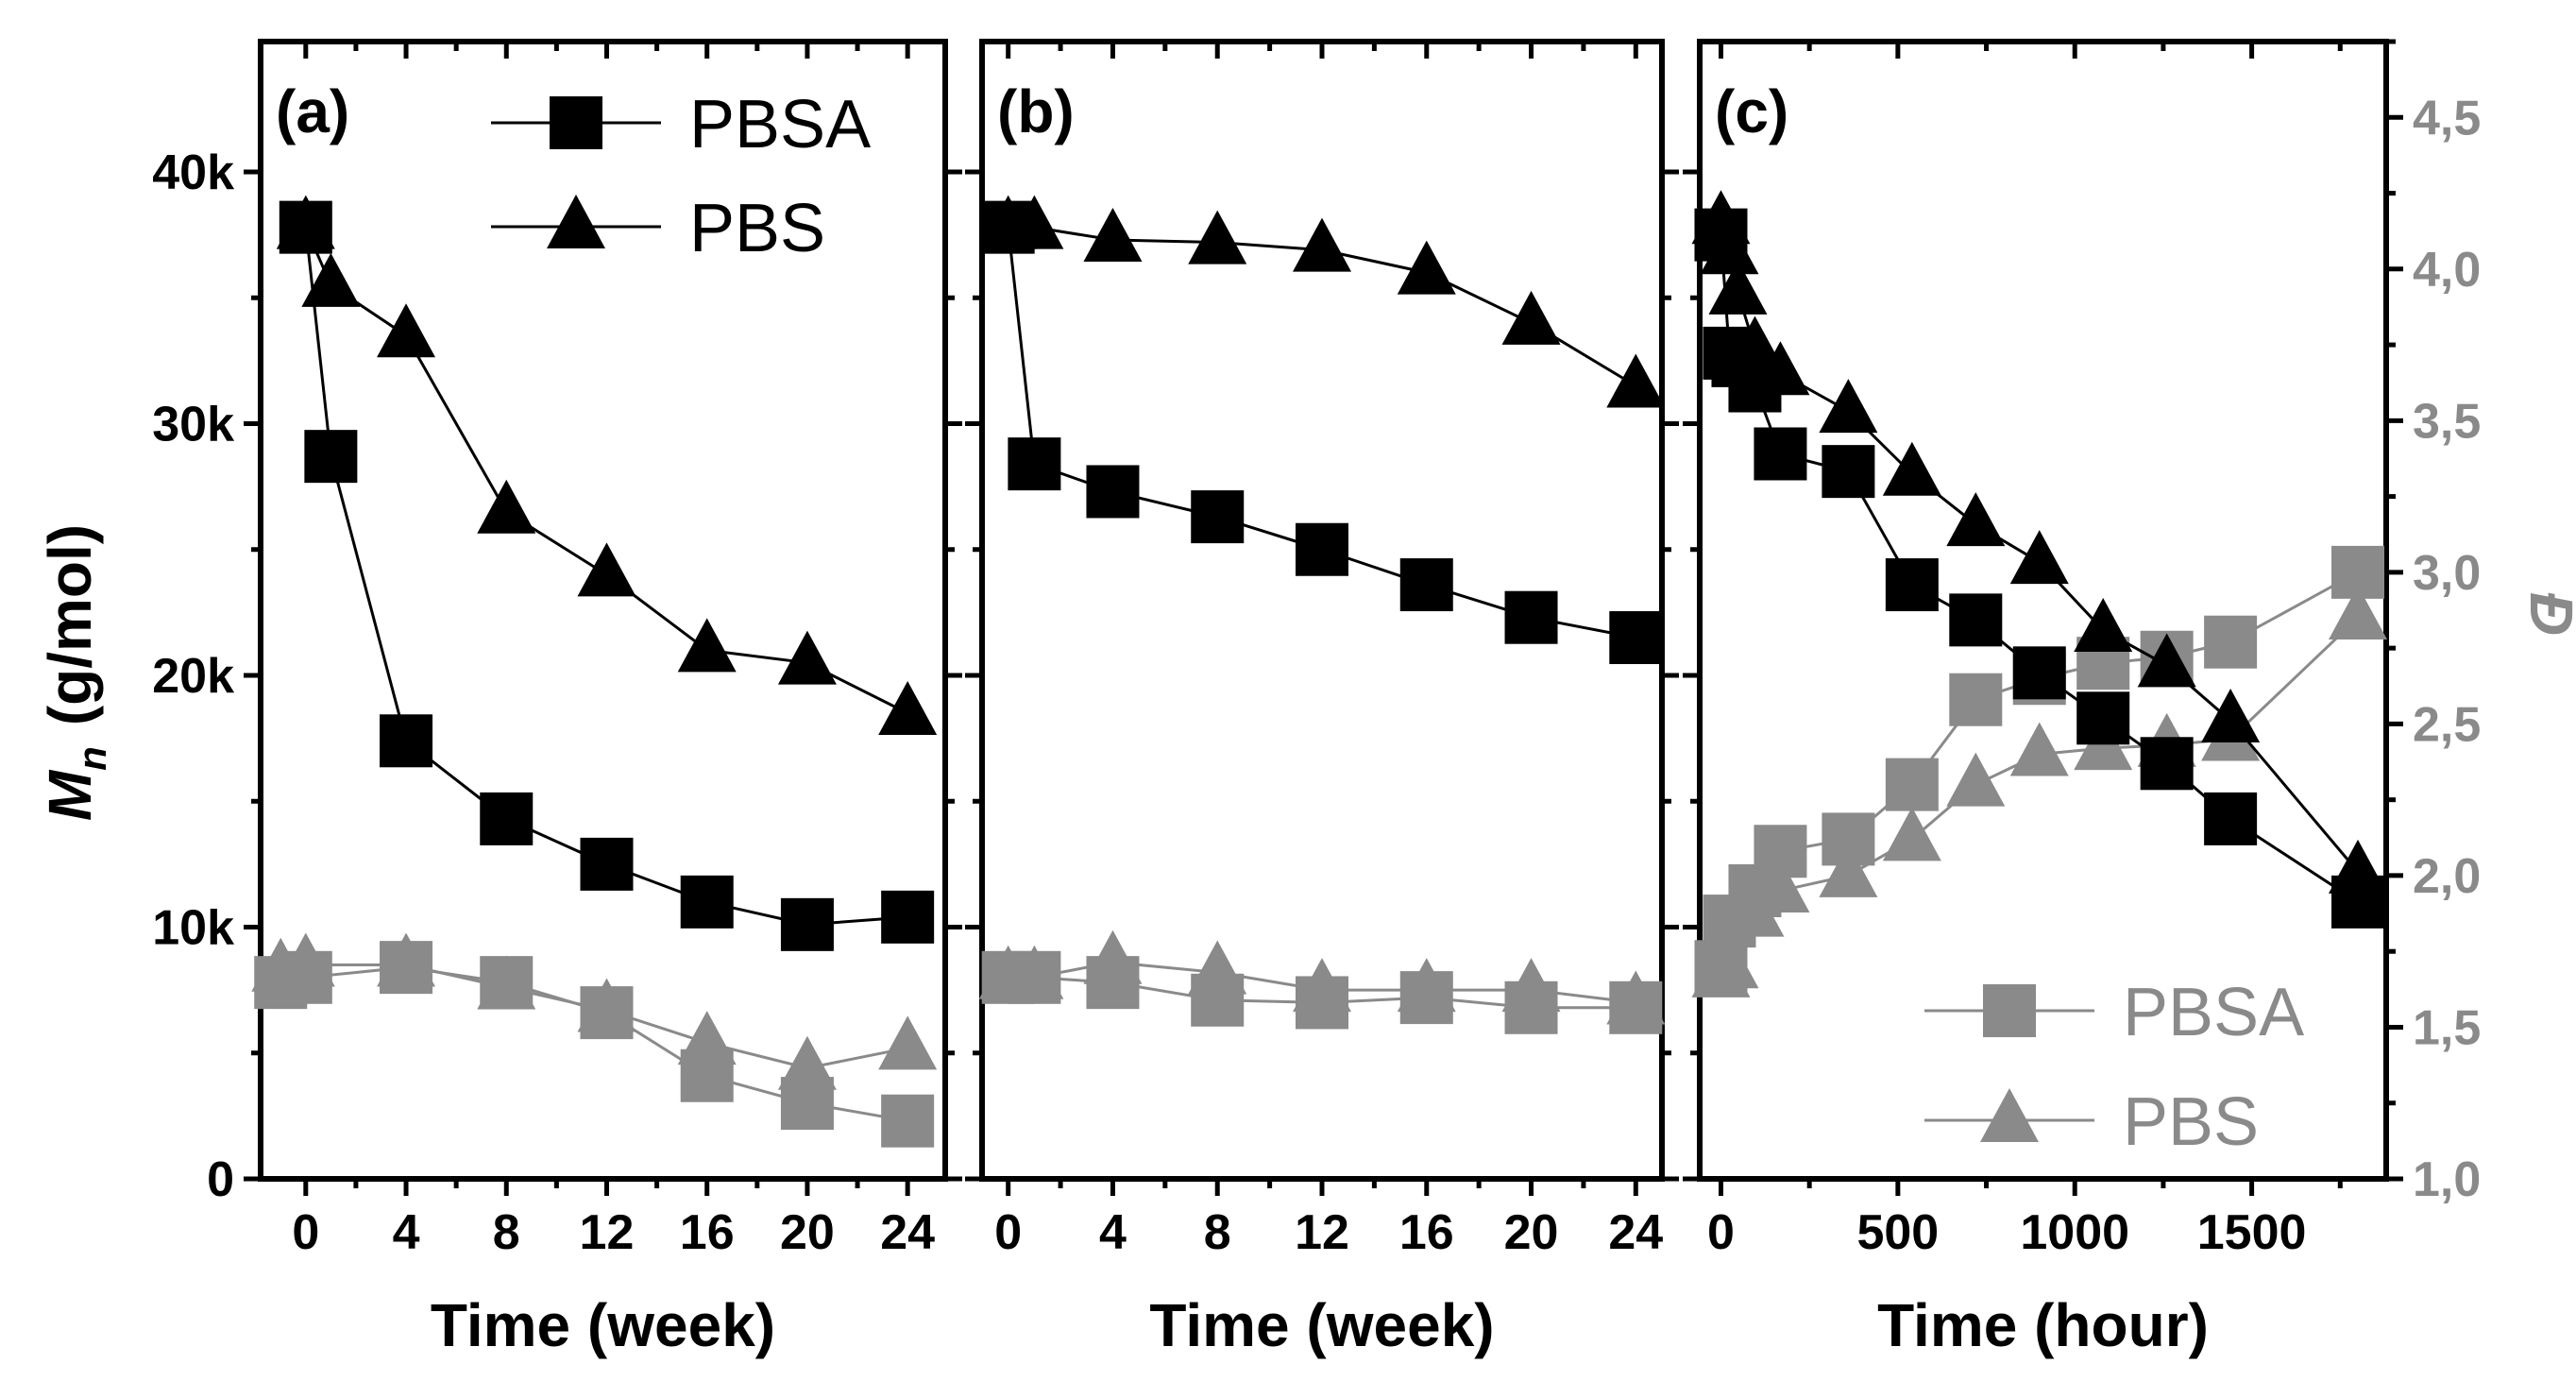 The height and width of the screenshot is (1381, 2576). I want to click on panel-label: (a), so click(312, 111).